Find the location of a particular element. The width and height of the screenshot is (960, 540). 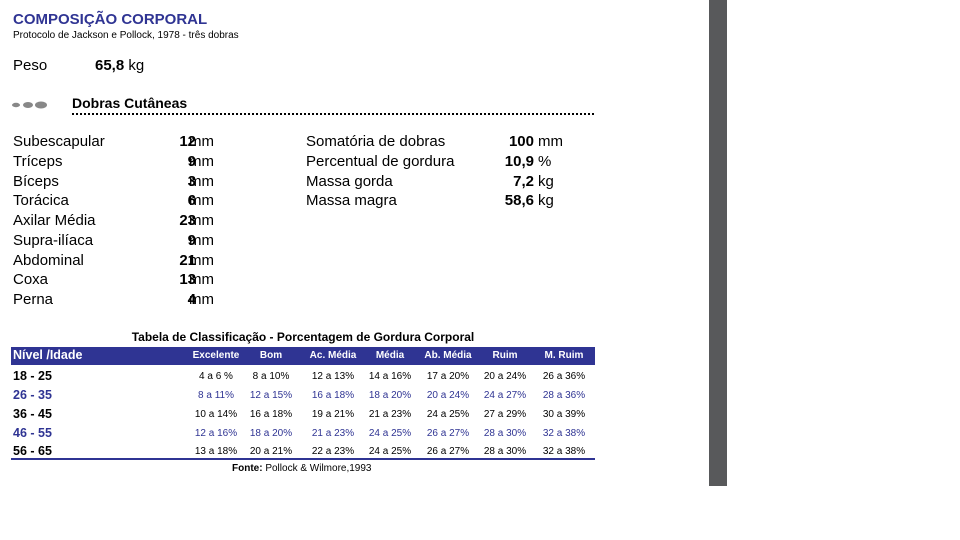

table-cell: 17 a 20% is located at coordinates (448, 376).